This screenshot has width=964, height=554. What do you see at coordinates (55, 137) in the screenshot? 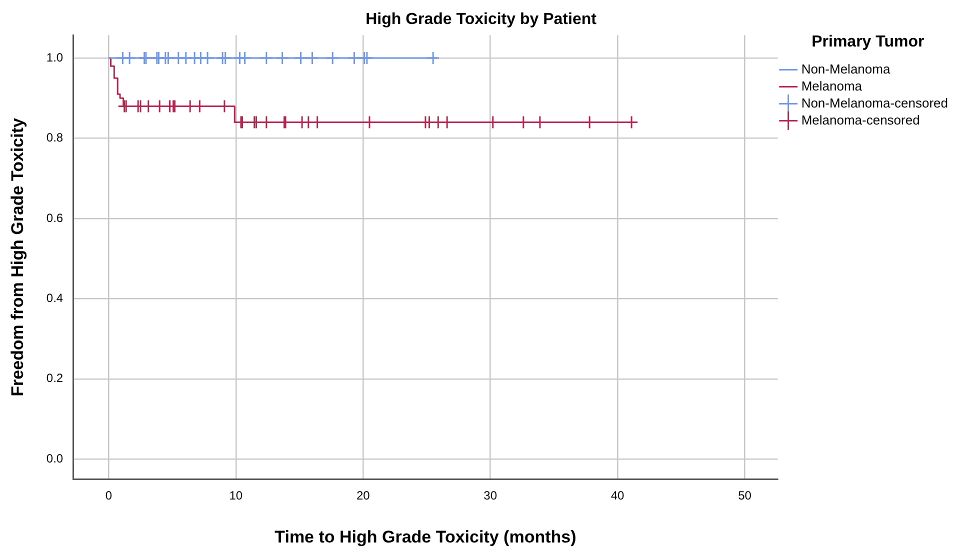
I see `y-tick-label: 0.8` at bounding box center [55, 137].